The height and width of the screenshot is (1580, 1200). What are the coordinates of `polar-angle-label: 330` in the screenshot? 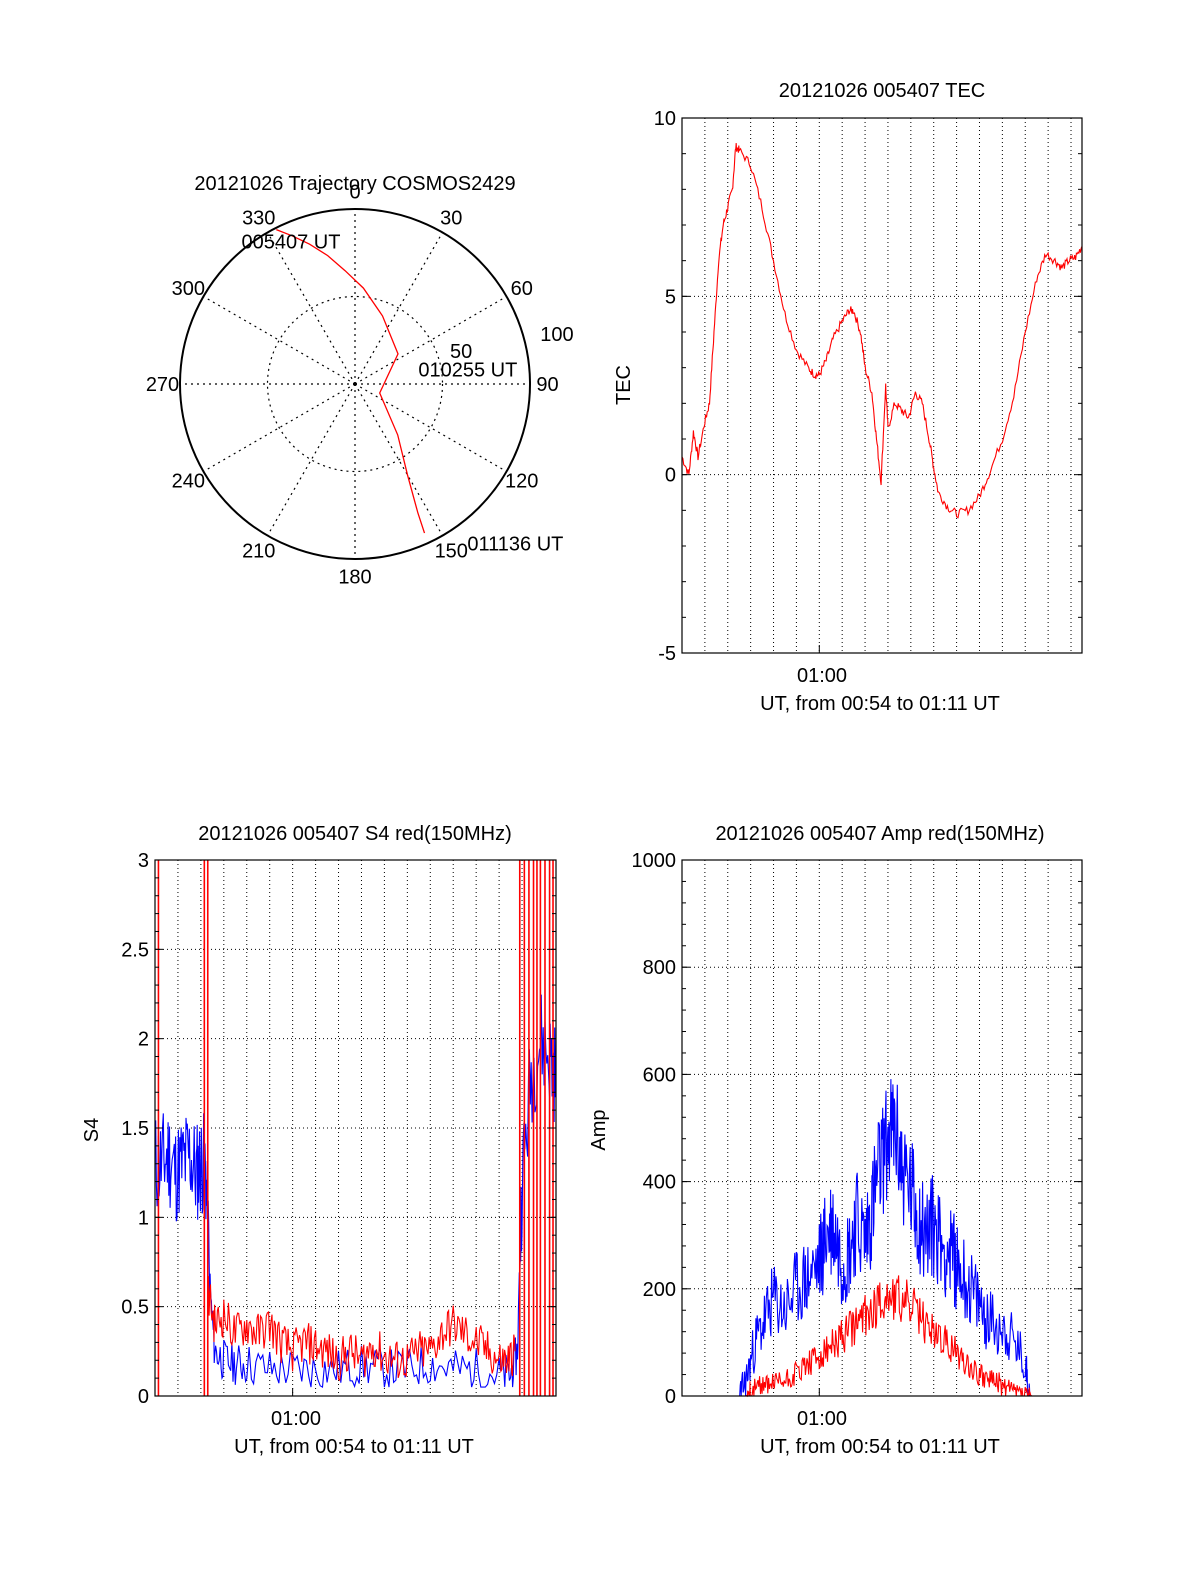 It's located at (258, 218).